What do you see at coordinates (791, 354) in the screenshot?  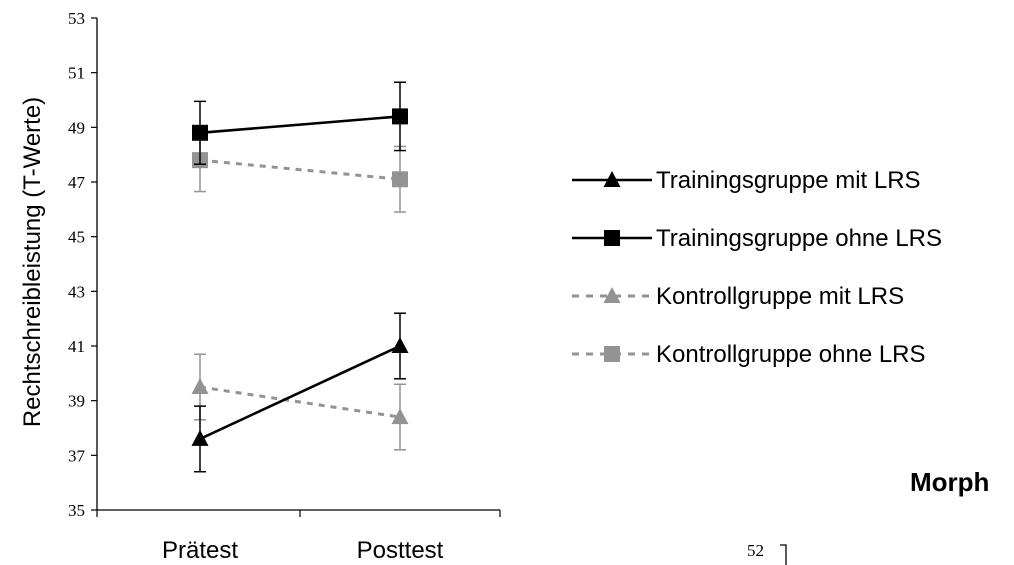 I see `legend-label: Kontrollgruppe ohne LRS` at bounding box center [791, 354].